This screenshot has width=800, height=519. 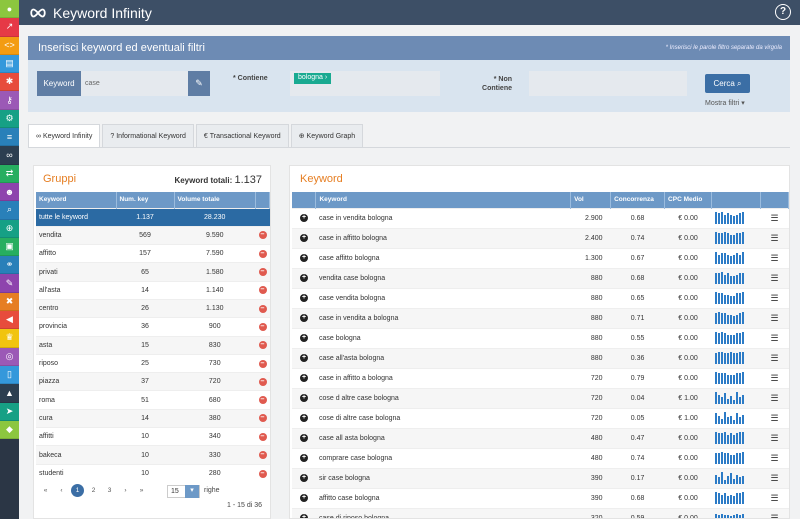 I want to click on keyword-col-header: CPC Medio, so click(x=688, y=200).